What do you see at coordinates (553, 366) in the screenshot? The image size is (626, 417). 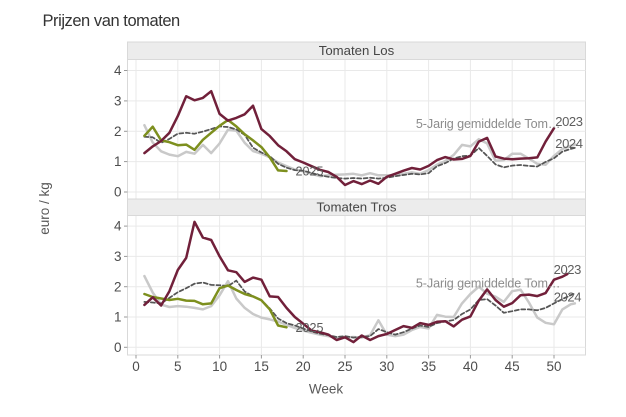 I see `svg-text: 50` at bounding box center [553, 366].